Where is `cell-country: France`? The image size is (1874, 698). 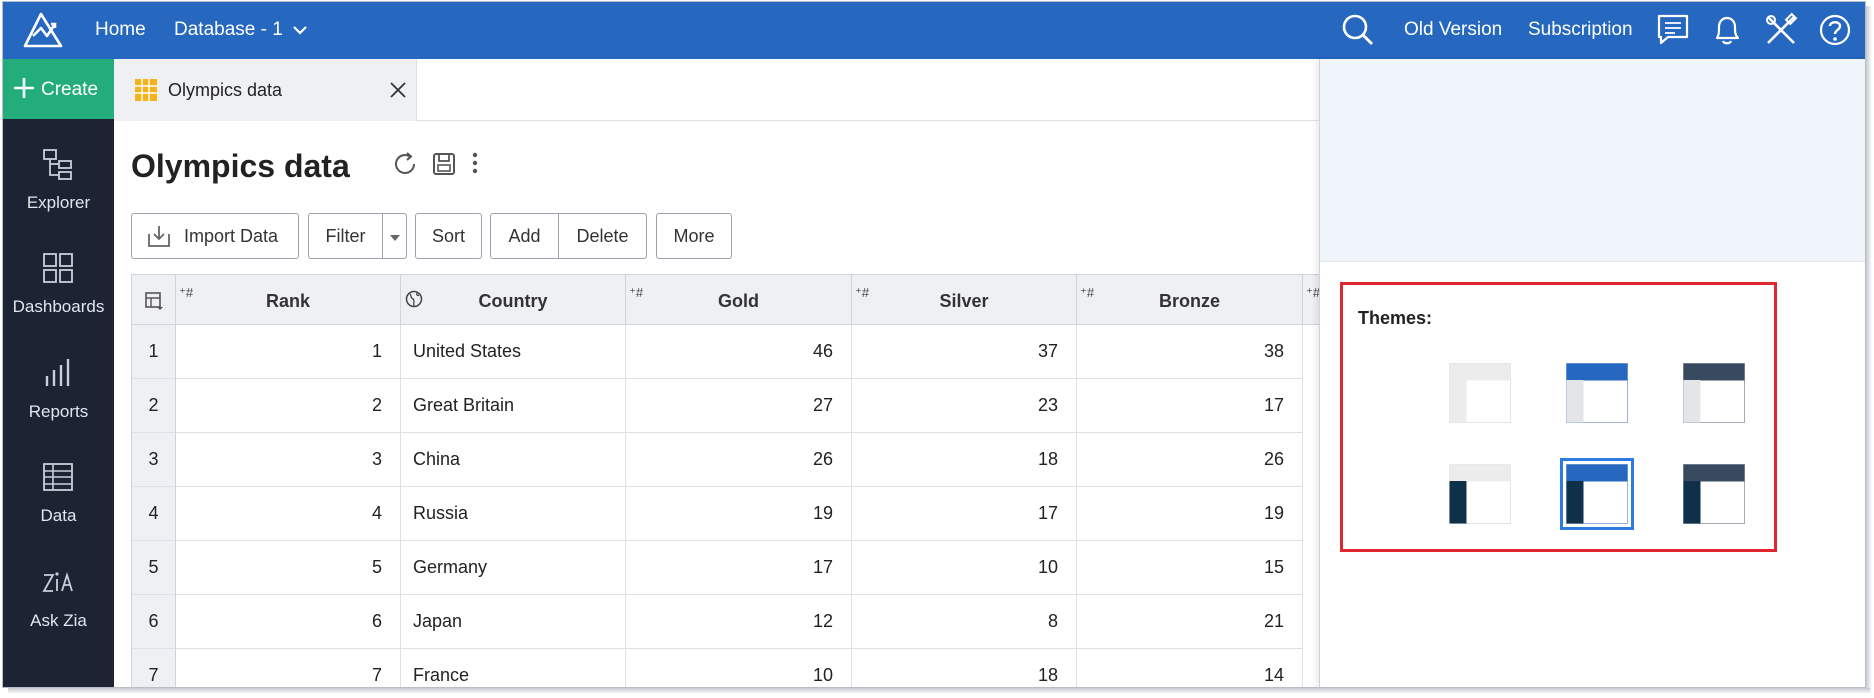
cell-country: France is located at coordinates (513, 668).